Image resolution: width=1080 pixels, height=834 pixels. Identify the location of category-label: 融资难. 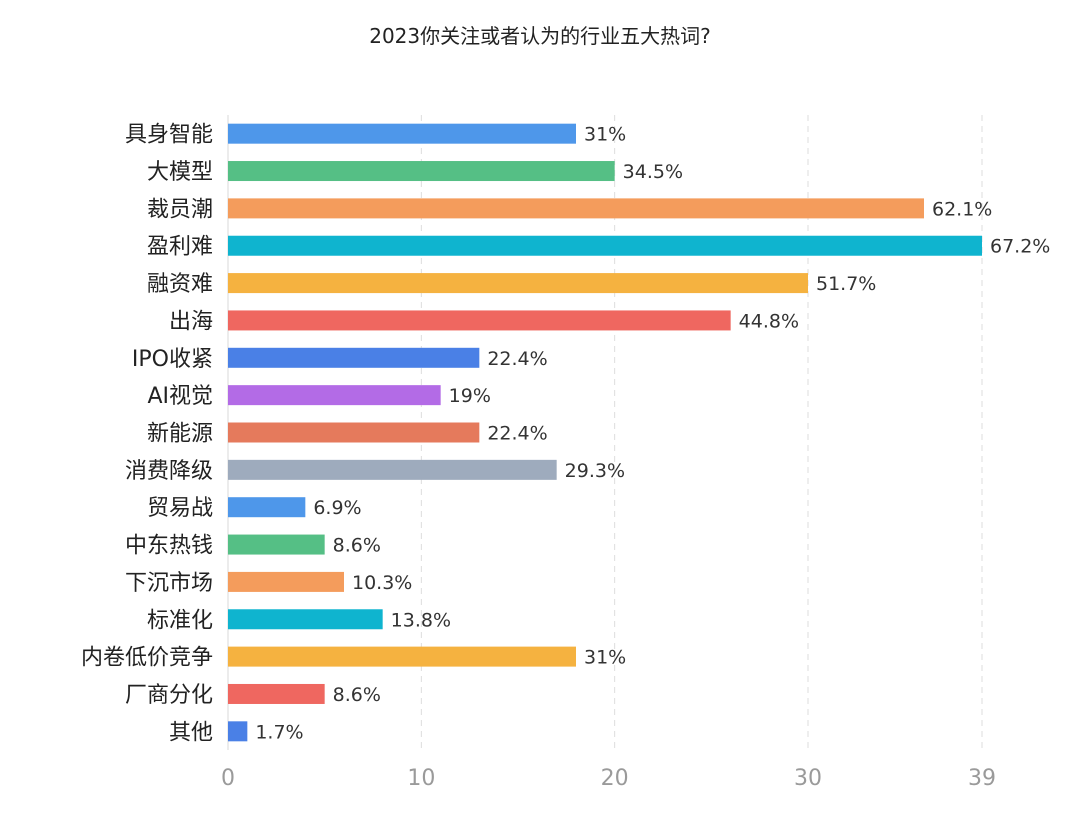
(180, 284).